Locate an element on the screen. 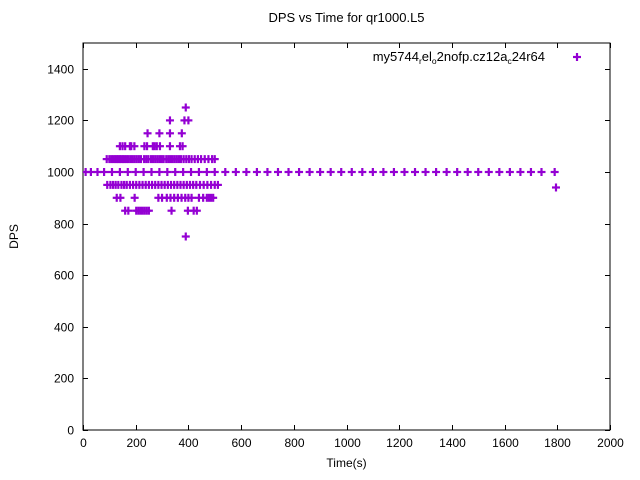 The width and height of the screenshot is (640, 480). x-tick-label: 0 is located at coordinates (83, 443).